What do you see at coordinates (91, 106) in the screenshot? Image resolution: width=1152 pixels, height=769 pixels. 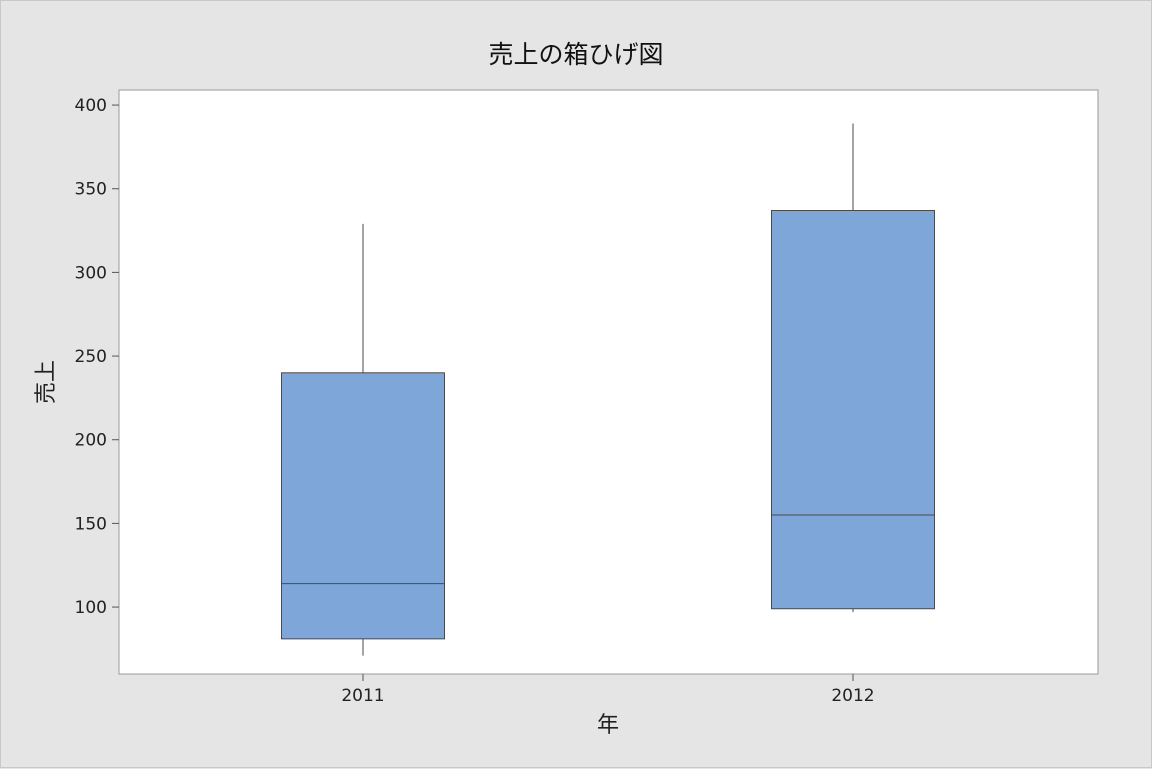 I see `y-tick-label: 400` at bounding box center [91, 106].